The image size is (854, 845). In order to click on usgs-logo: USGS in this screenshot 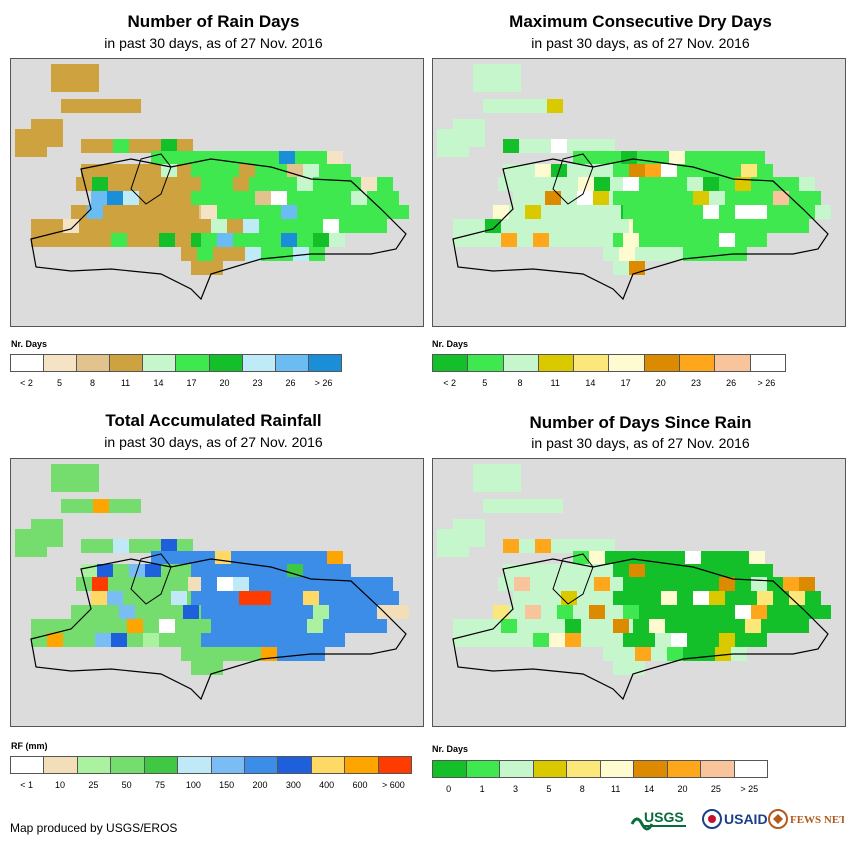, I will do `click(658, 820)`.